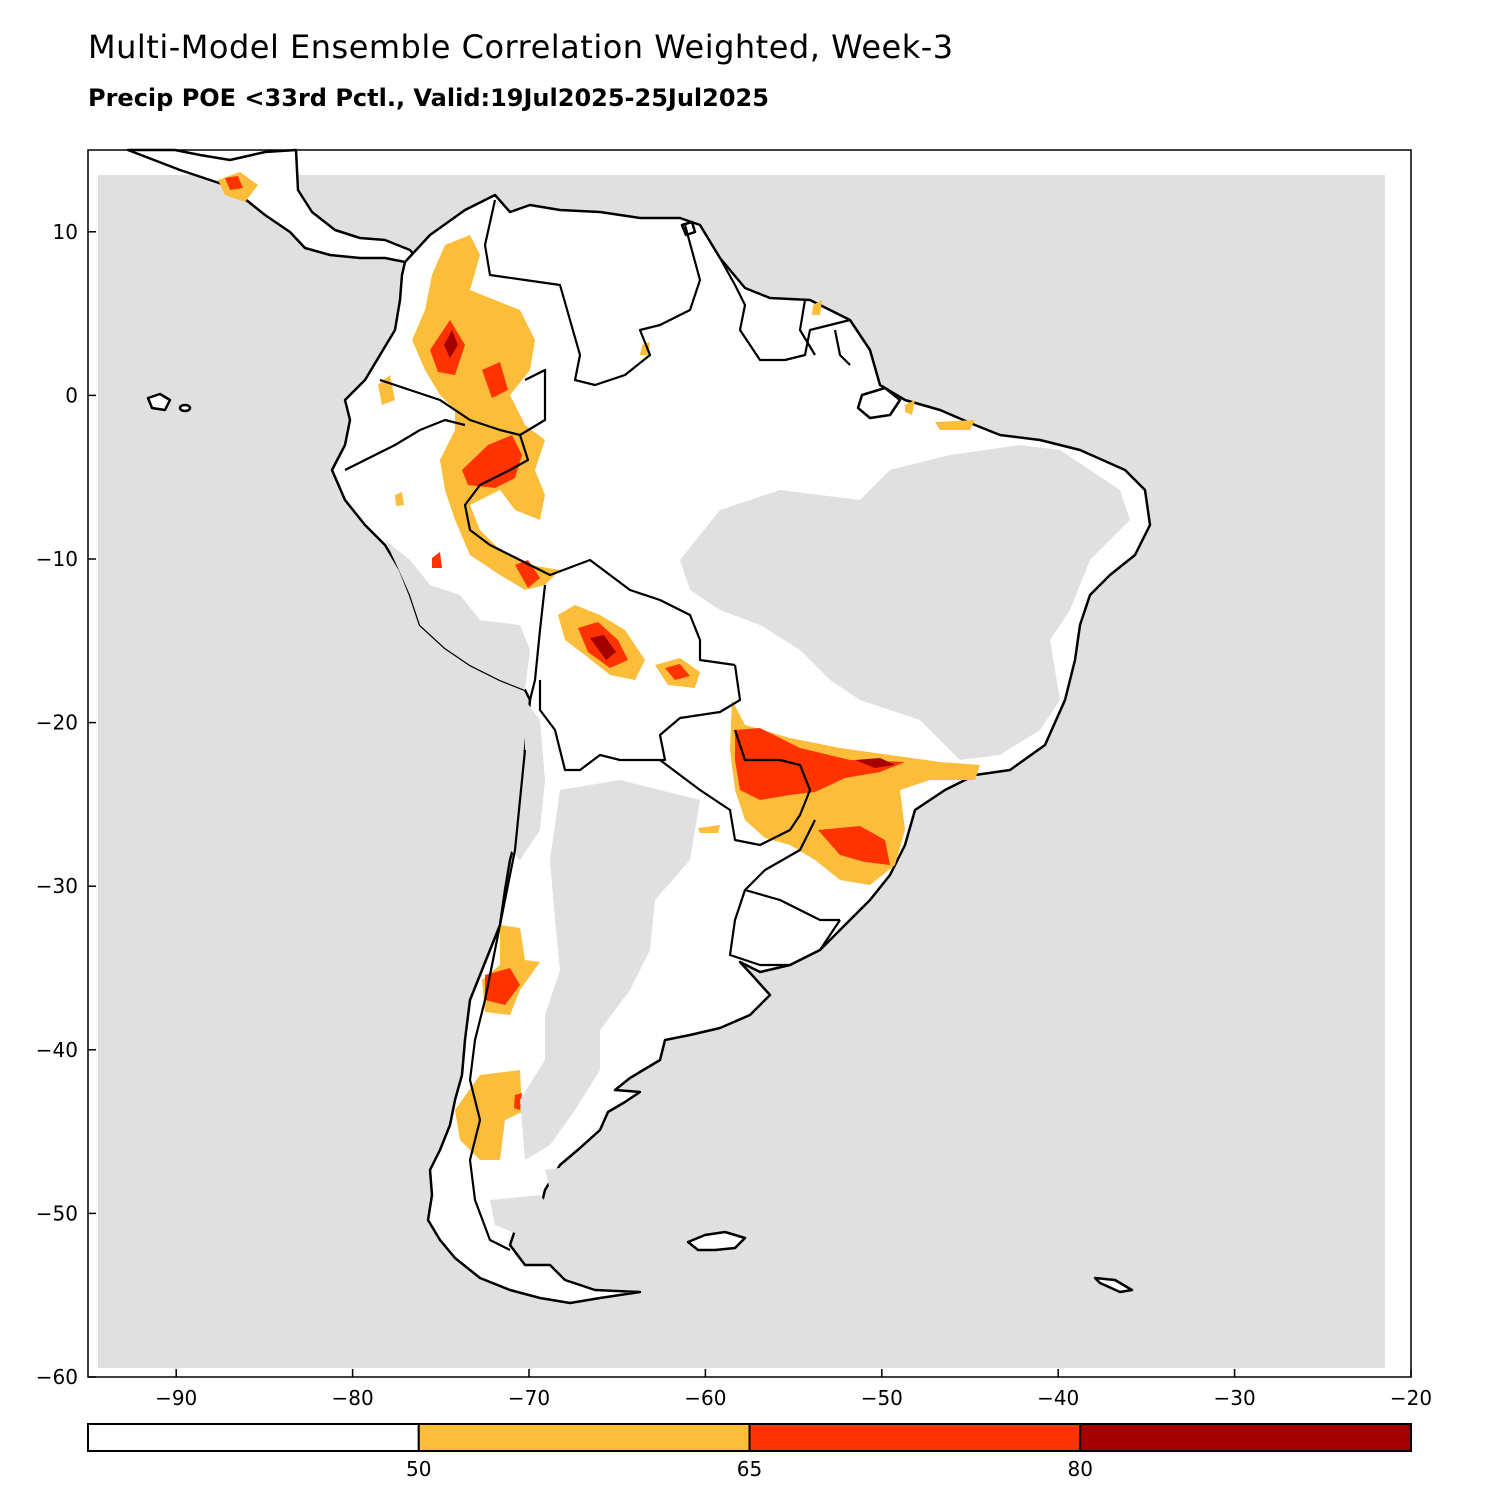  What do you see at coordinates (57, 1213) in the screenshot?
I see `y-tick-label: −50` at bounding box center [57, 1213].